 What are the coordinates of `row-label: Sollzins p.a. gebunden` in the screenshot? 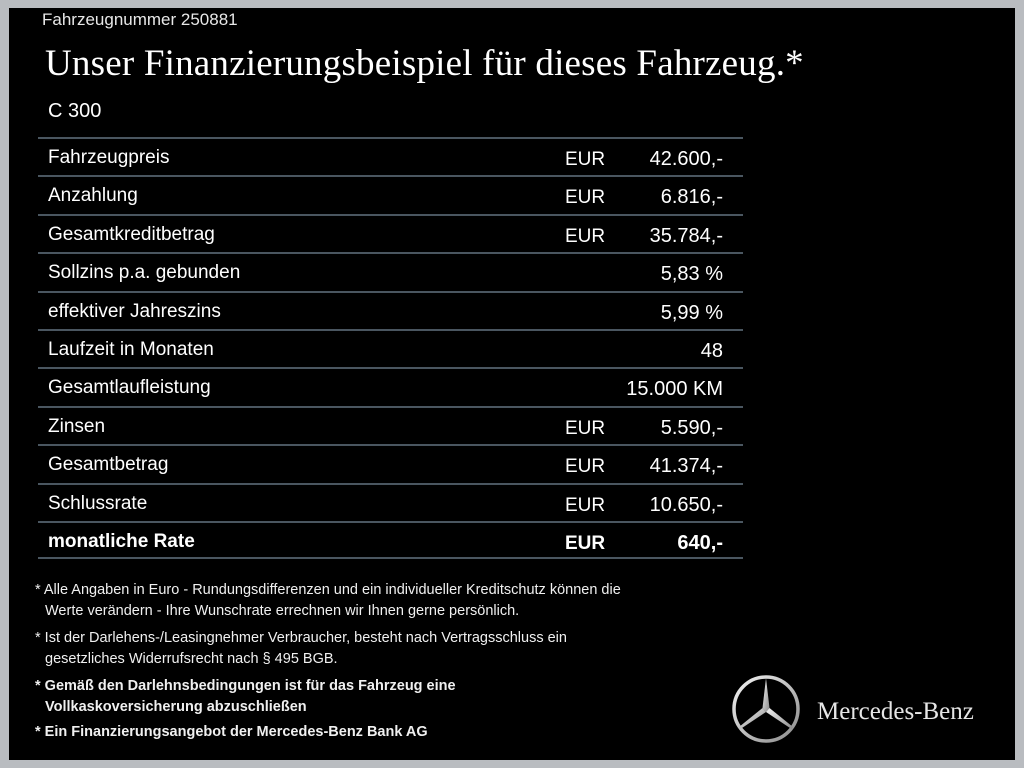 It's located at (144, 273).